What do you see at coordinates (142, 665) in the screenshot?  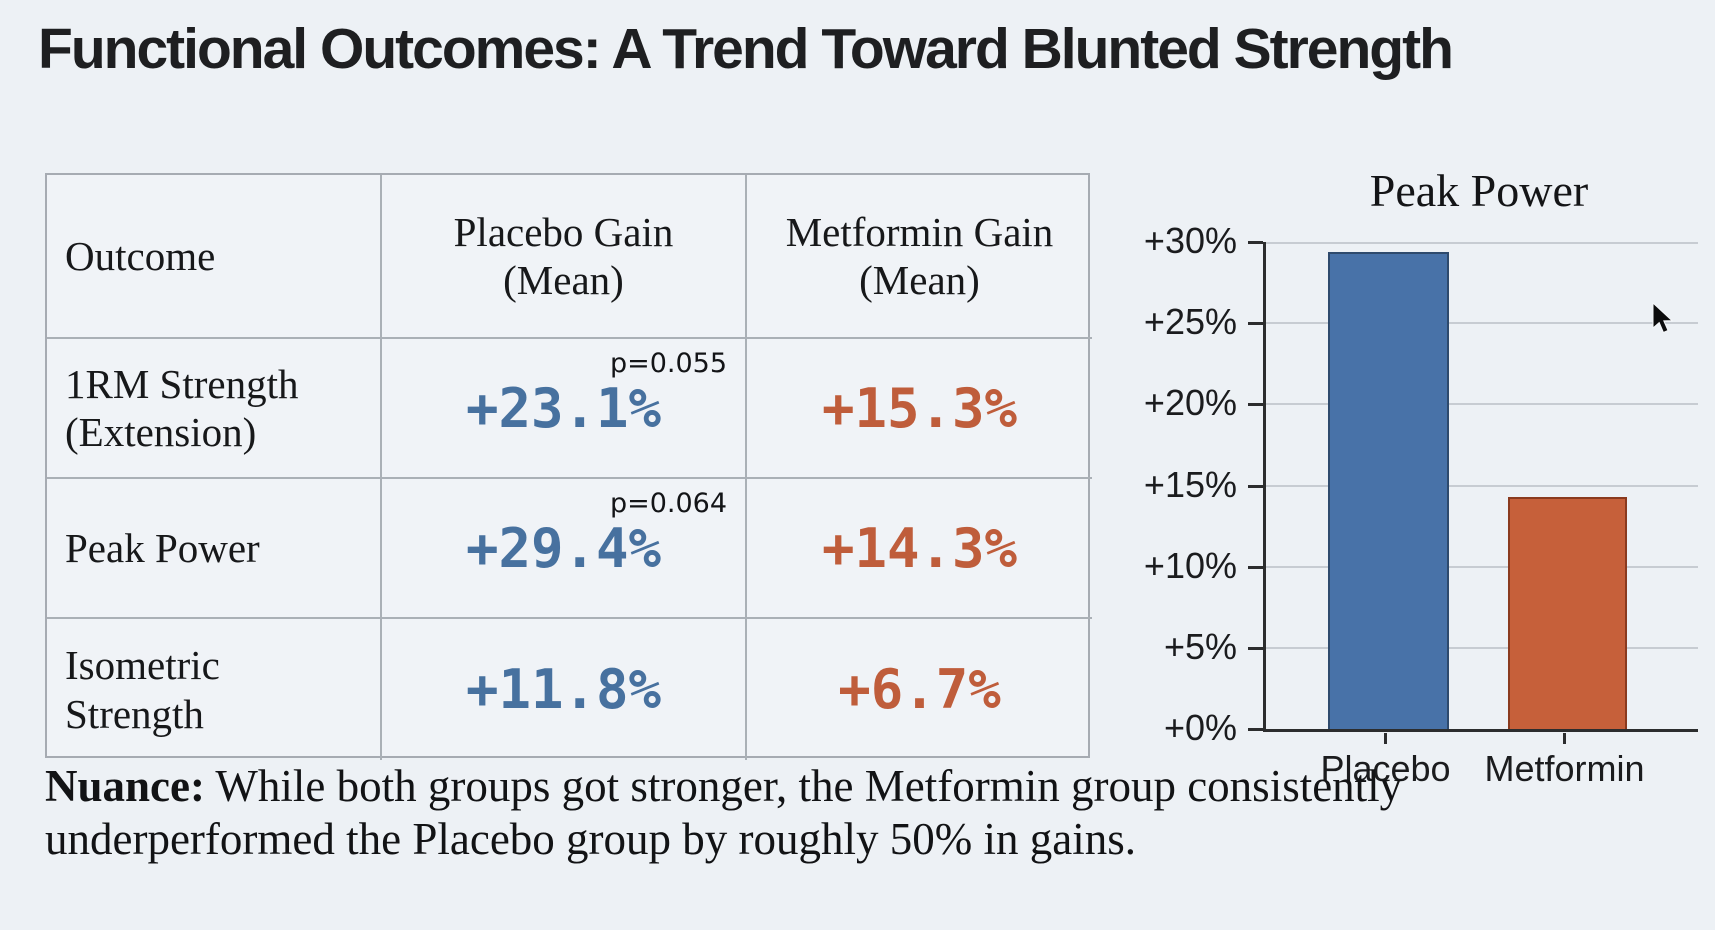 I see `outcome-isometric-line1: Isometric` at bounding box center [142, 665].